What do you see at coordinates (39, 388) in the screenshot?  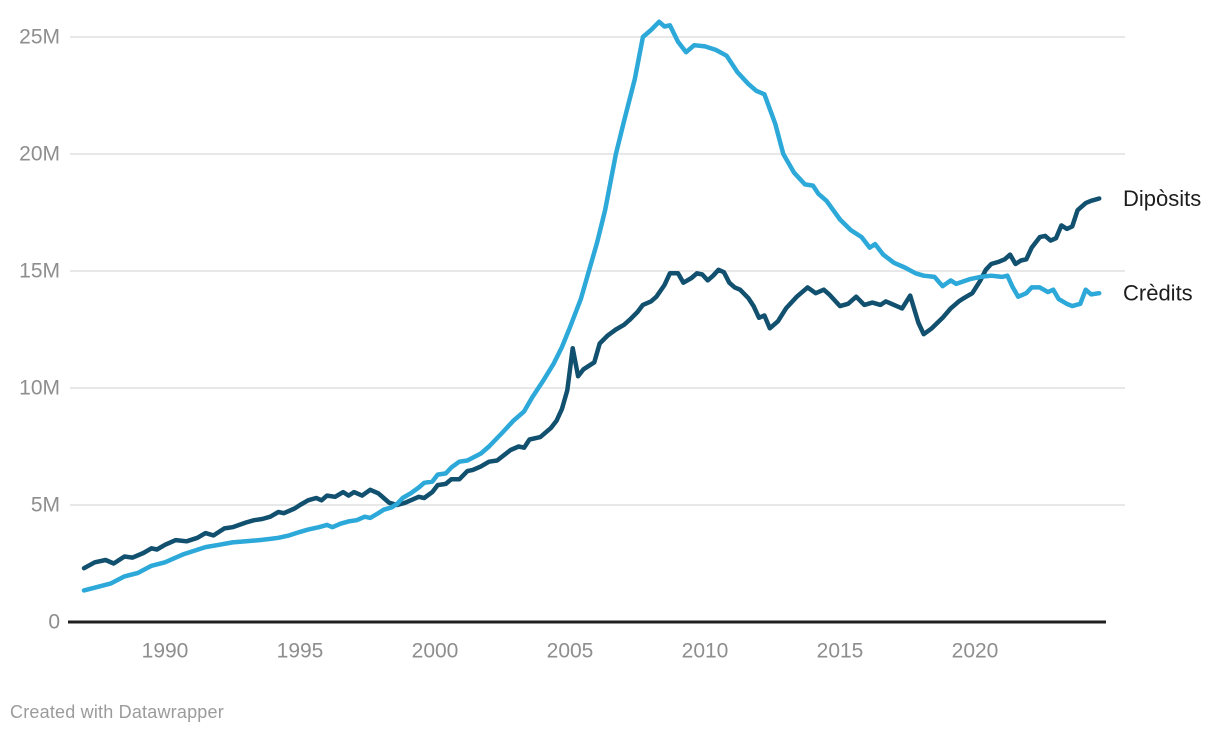 I see `y-tick-label-10M: 10M` at bounding box center [39, 388].